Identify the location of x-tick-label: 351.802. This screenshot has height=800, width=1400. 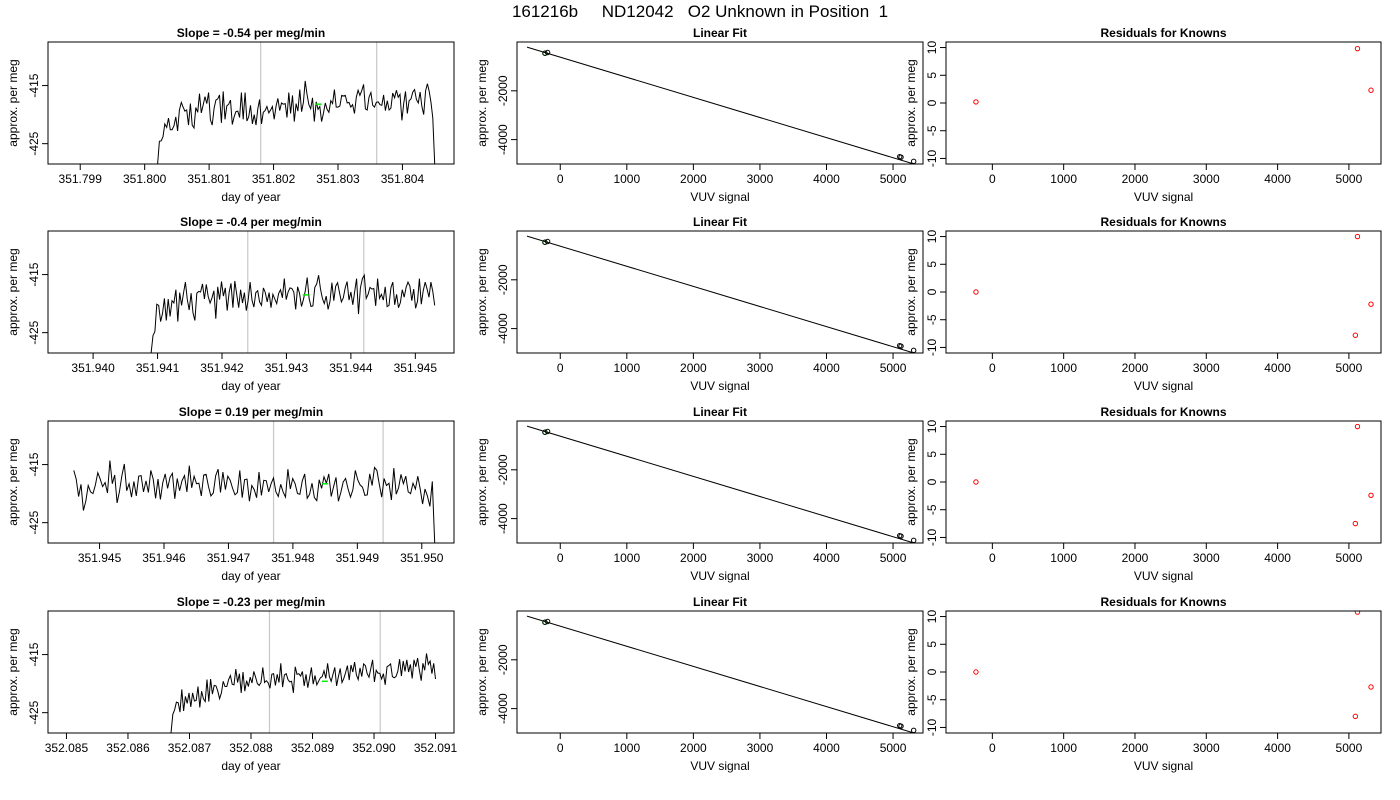
(274, 179).